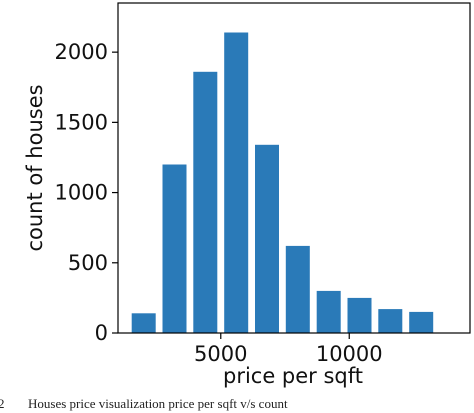 Image resolution: width=474 pixels, height=413 pixels. Describe the element at coordinates (2, 403) in the screenshot. I see `figure-caption-label: 2` at that location.